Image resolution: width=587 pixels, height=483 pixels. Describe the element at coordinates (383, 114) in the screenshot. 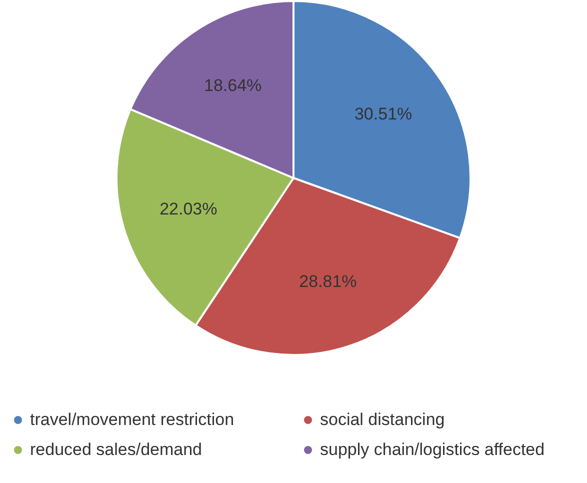

I see `data-label: 30.51%` at that location.